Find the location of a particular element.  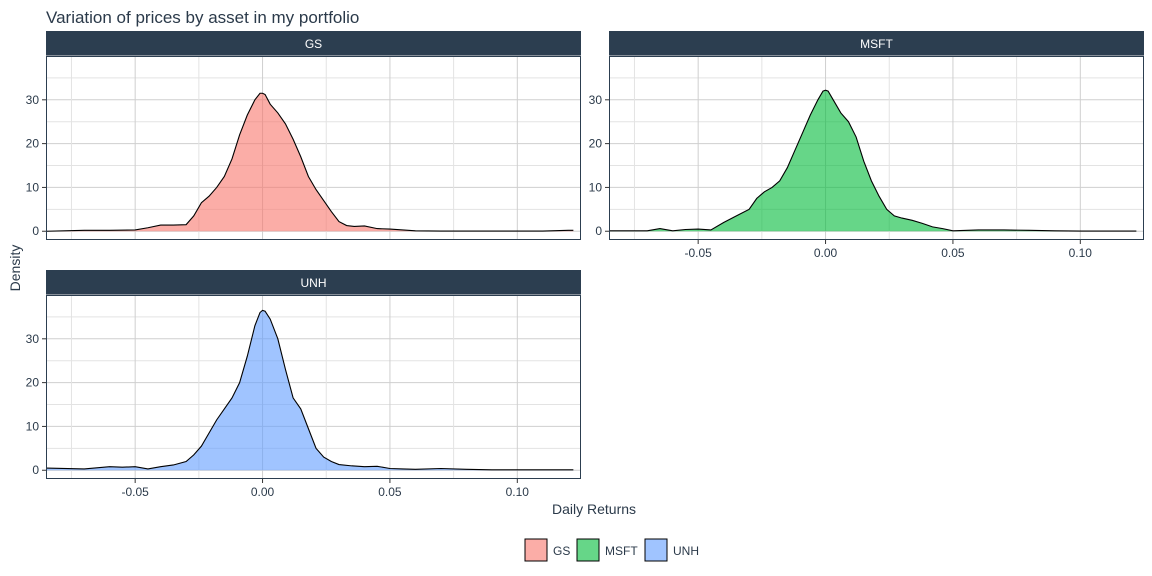

facet-strip-label: UNH is located at coordinates (314, 283).